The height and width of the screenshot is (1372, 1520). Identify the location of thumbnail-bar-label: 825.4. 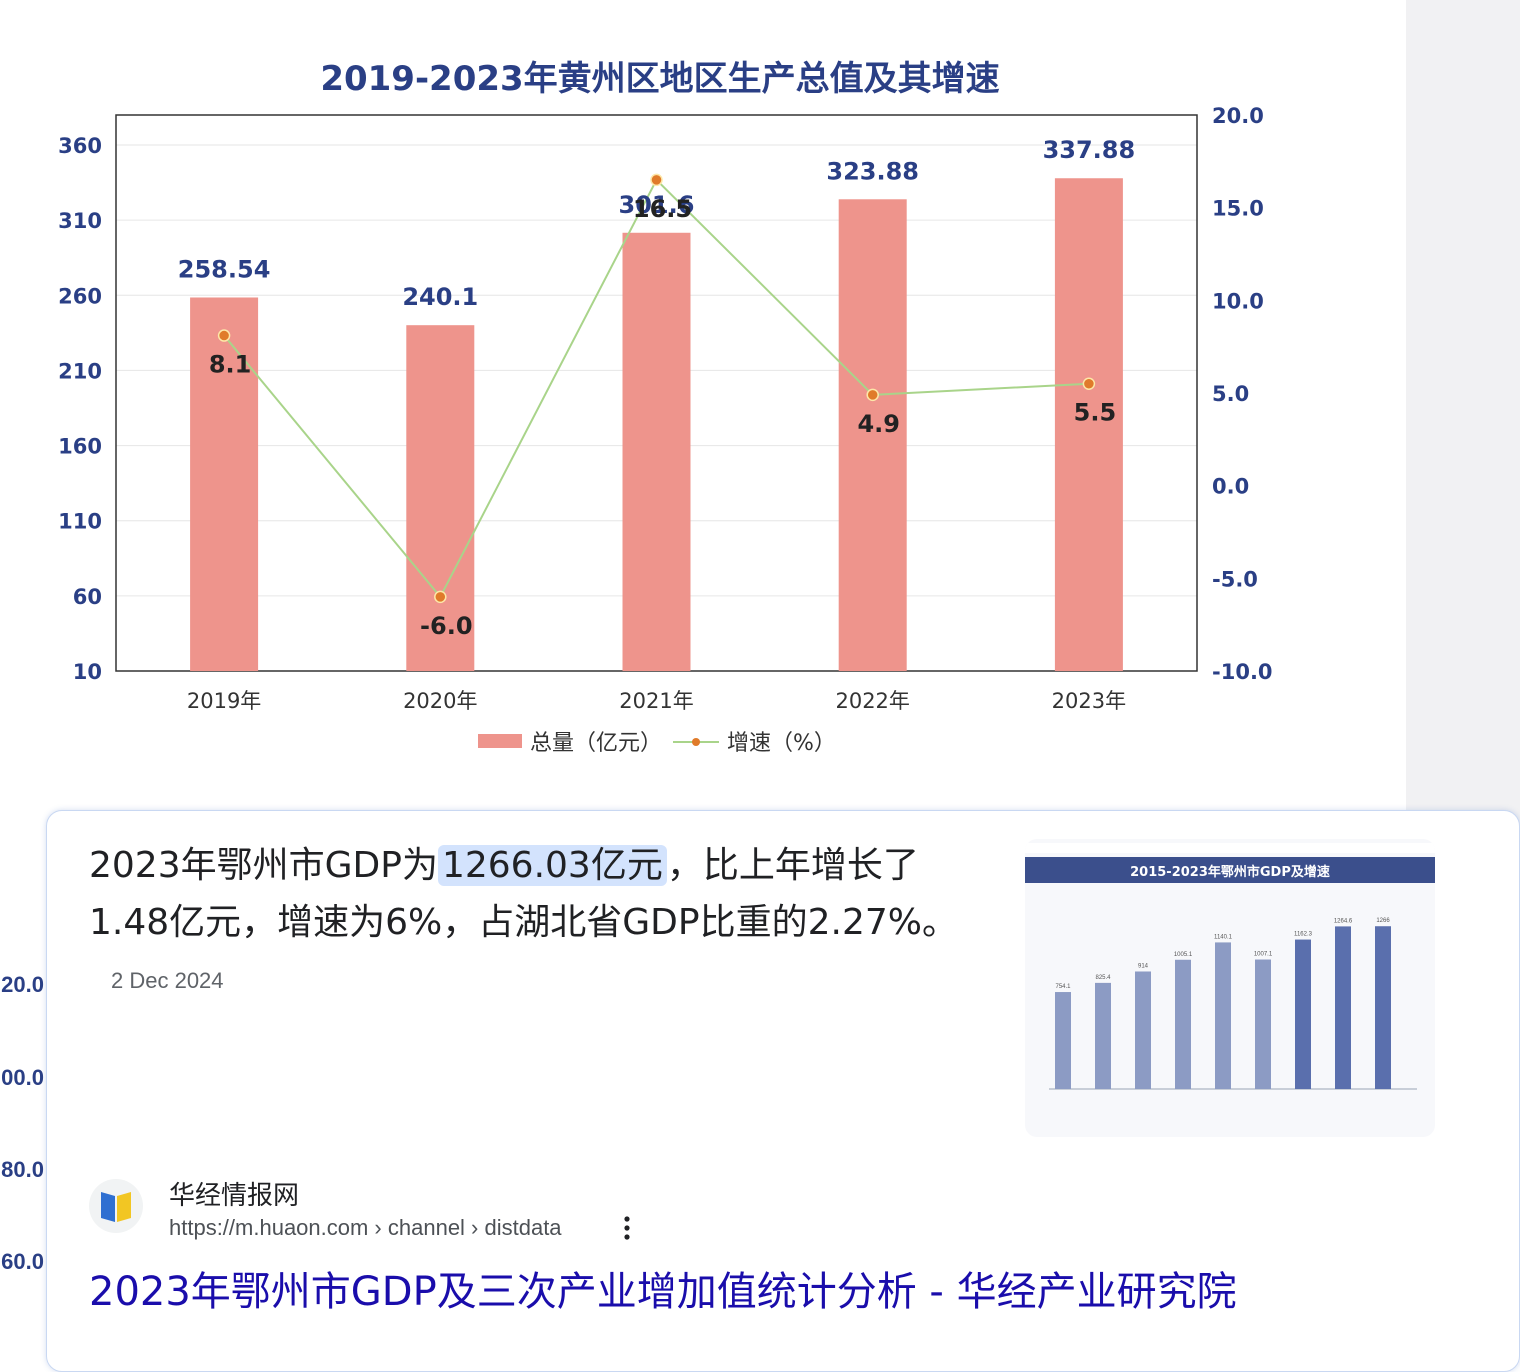
(1103, 978).